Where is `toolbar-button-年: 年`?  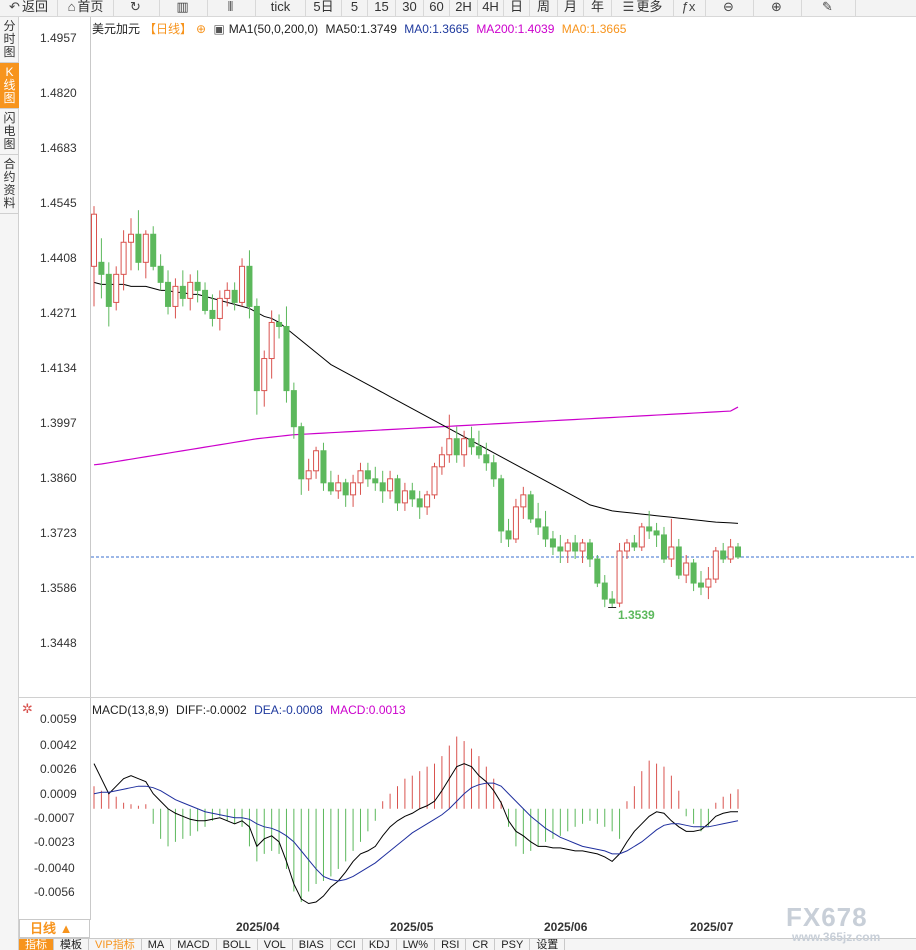
toolbar-button-年: 年 is located at coordinates (598, 8).